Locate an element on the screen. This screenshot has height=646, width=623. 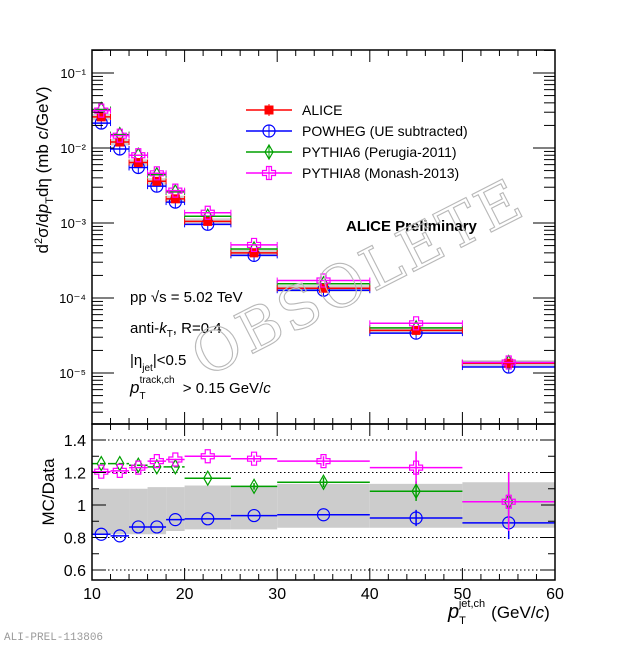
annotation-collision: pp √s = 5.02 TeV is located at coordinates (186, 297).